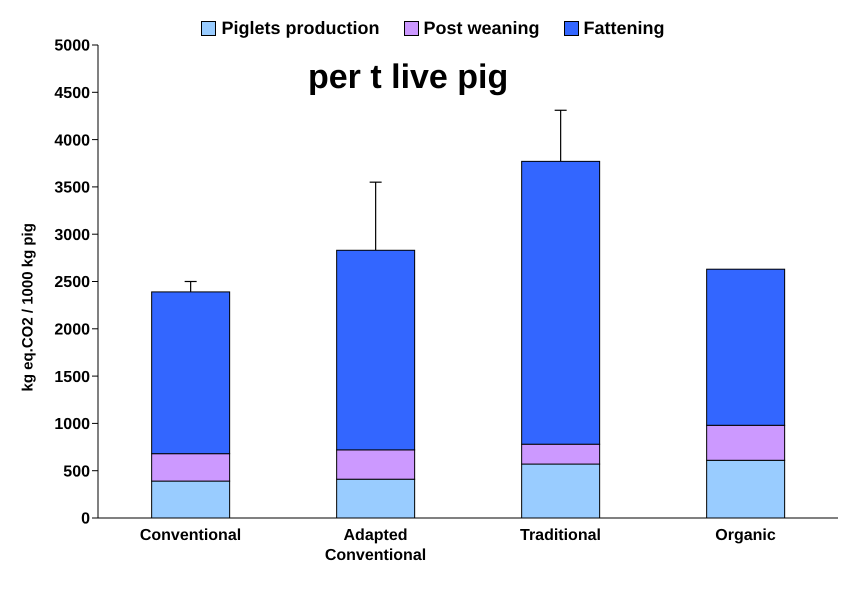  Describe the element at coordinates (72, 235) in the screenshot. I see `y-tick-label: 3000` at that location.